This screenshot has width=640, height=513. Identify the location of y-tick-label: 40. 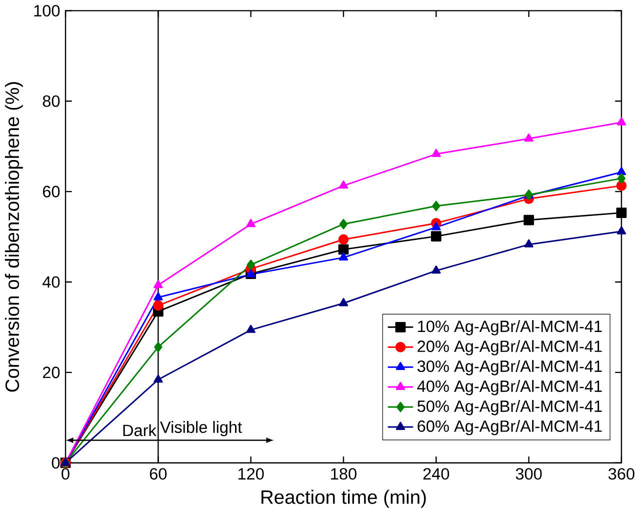
(51, 282).